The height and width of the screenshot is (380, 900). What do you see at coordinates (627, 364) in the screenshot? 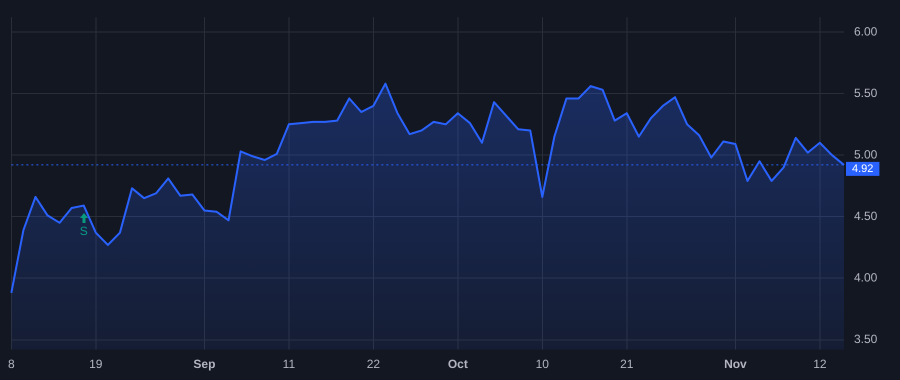
I see `x-tick-label: 21` at bounding box center [627, 364].